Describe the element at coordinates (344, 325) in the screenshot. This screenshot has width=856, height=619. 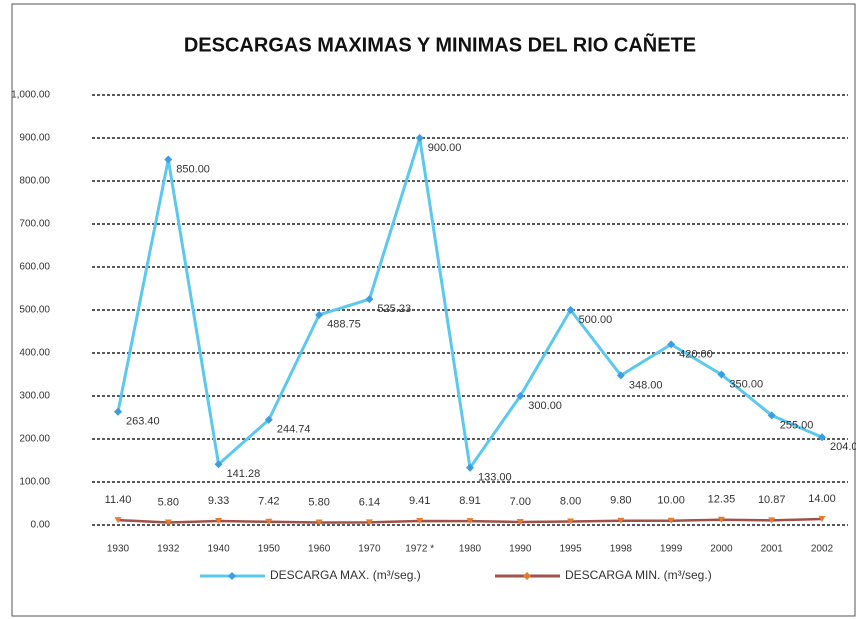
I see `data-label: 488.75` at that location.